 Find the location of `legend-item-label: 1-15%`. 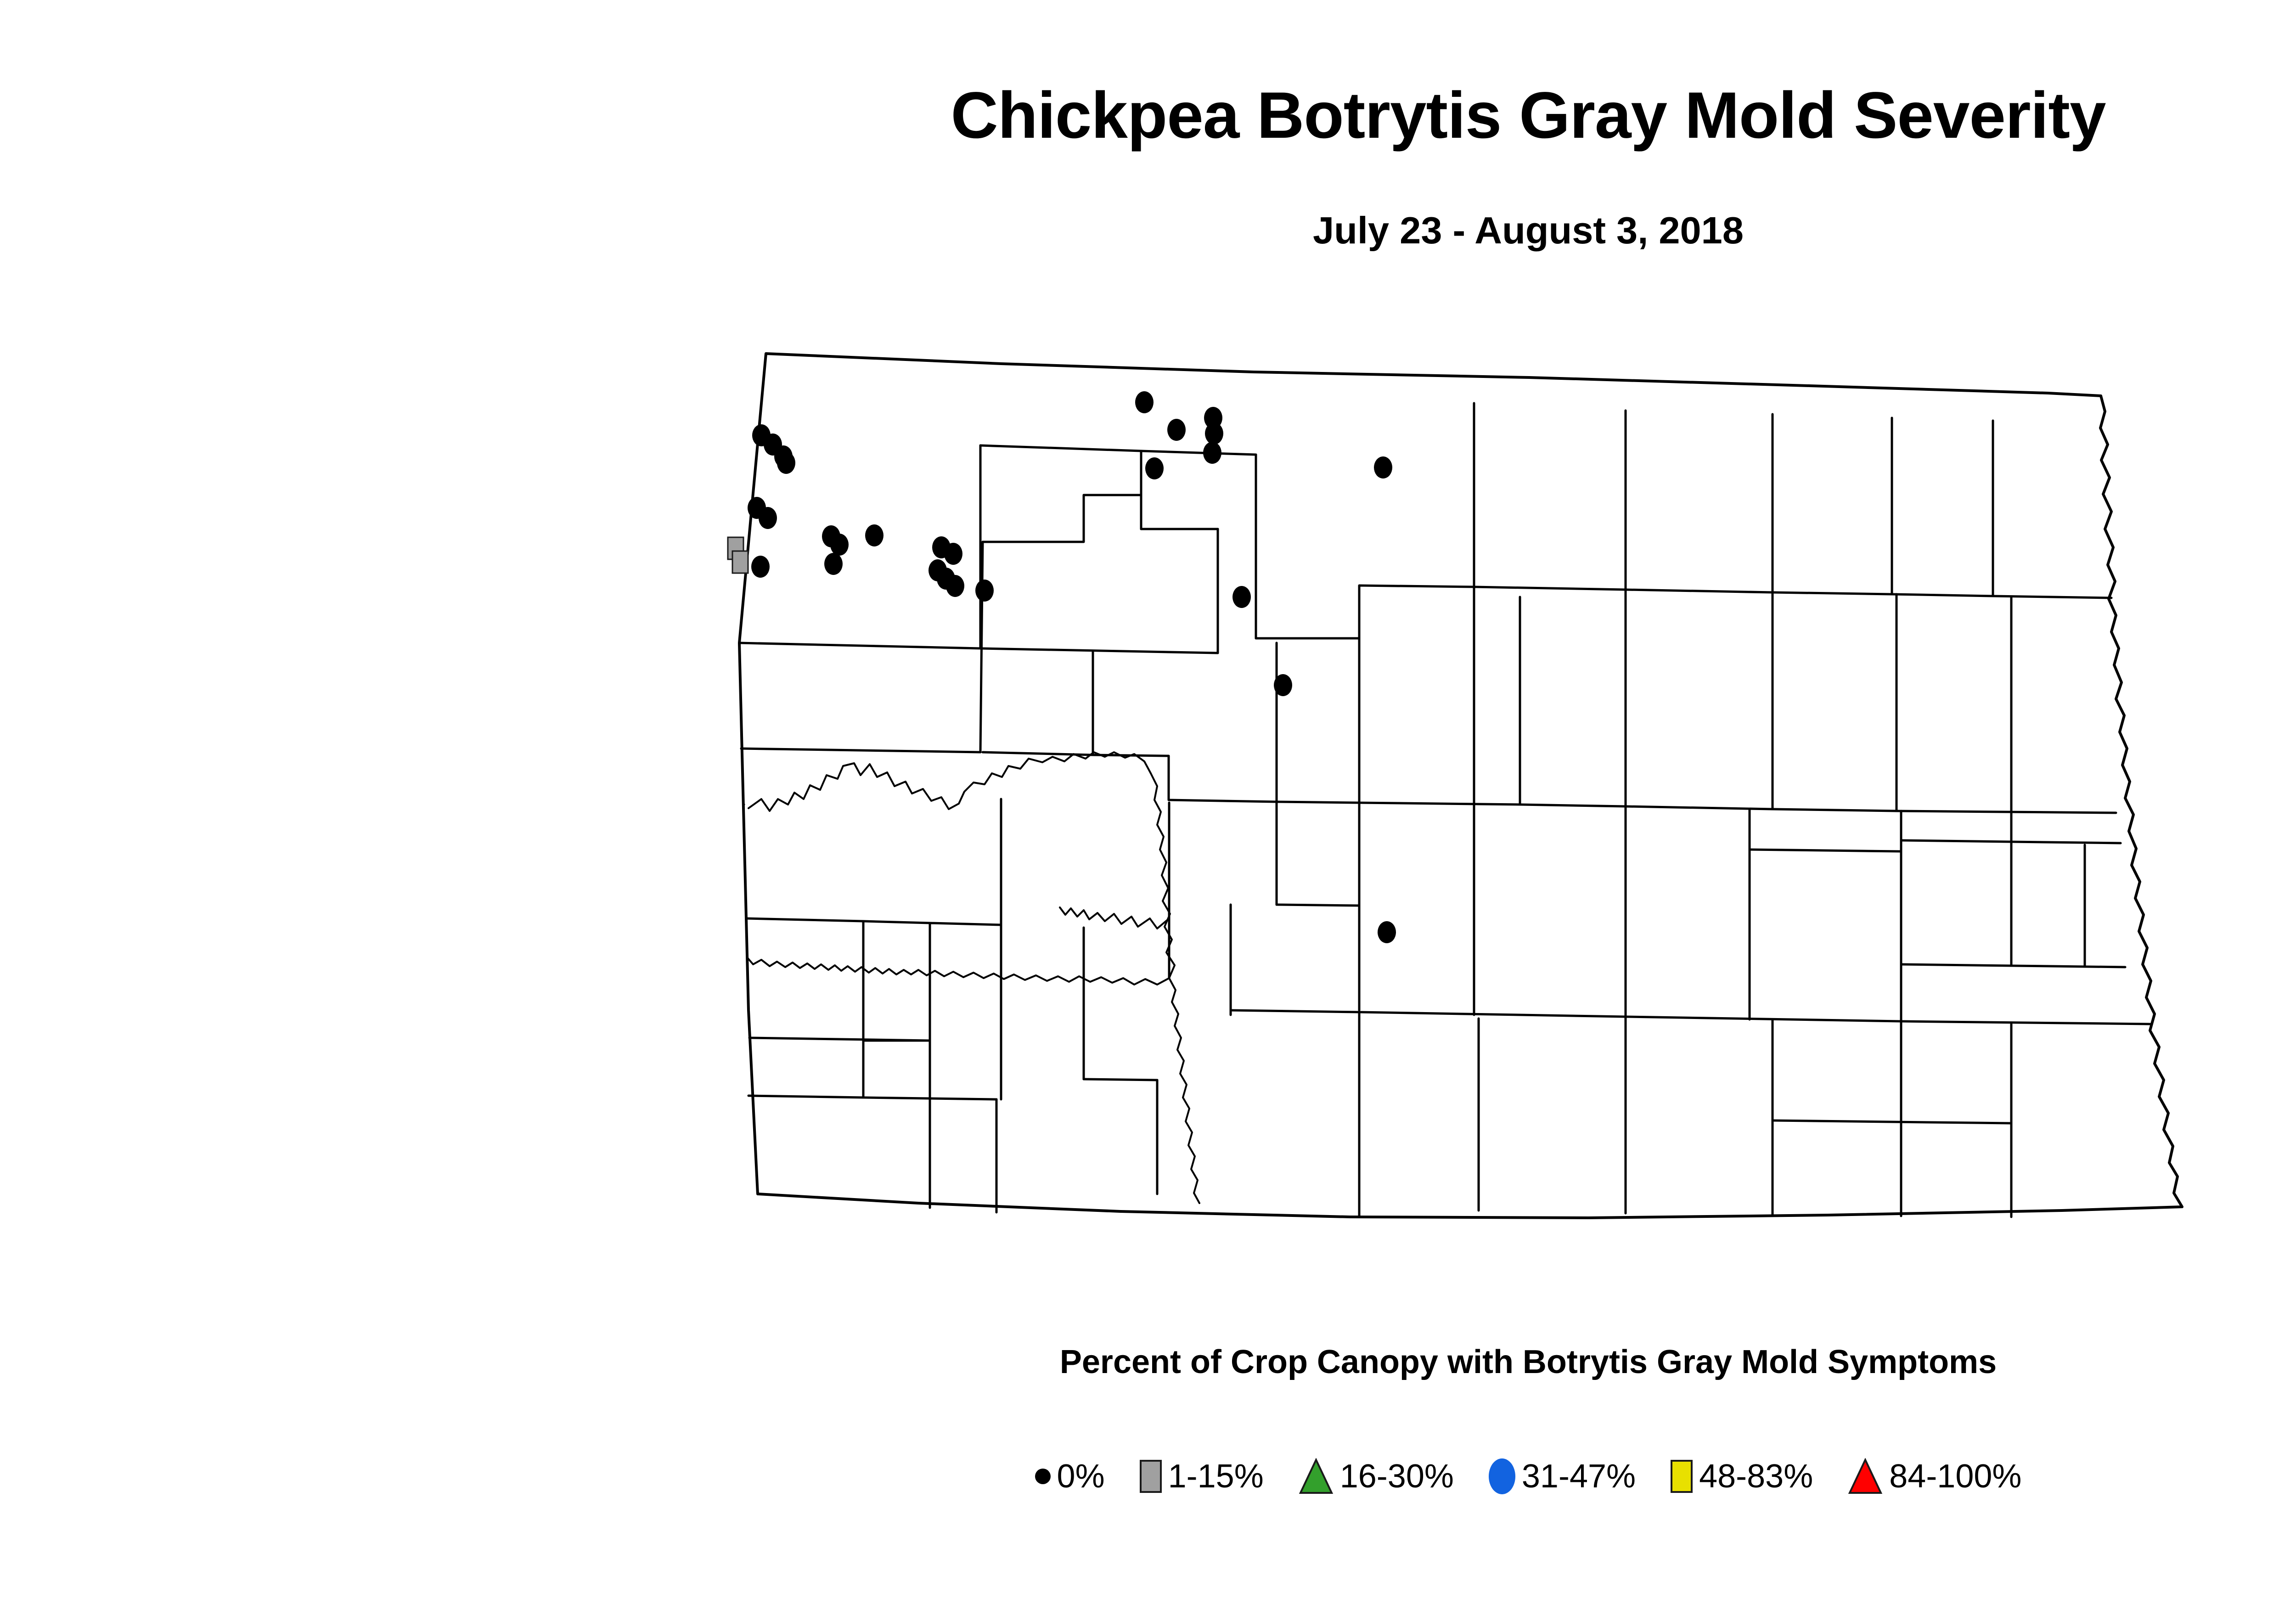

legend-item-label: 1-15% is located at coordinates (1216, 1476).